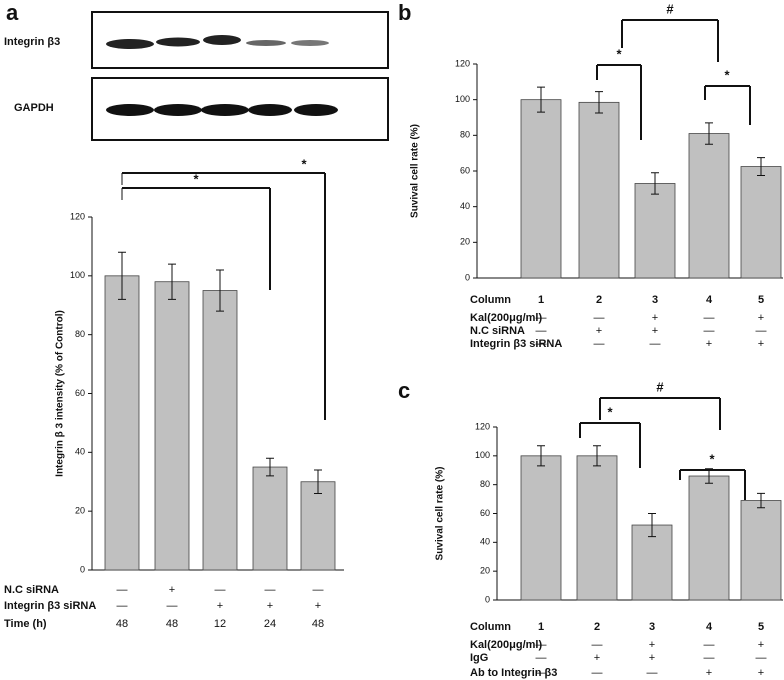 This screenshot has width=784, height=680. I want to click on y-tick-label: 40, so click(485, 542).